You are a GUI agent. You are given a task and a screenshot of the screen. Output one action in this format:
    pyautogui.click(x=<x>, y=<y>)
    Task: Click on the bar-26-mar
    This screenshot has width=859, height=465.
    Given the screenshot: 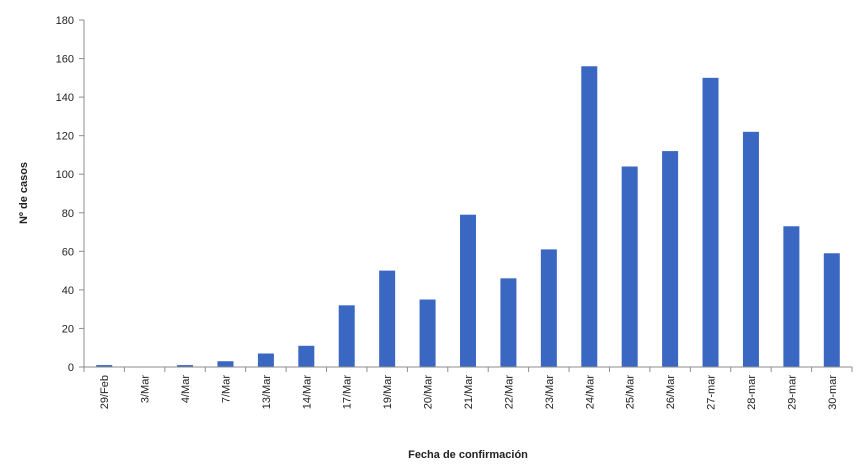 What is the action you would take?
    pyautogui.click(x=670, y=259)
    